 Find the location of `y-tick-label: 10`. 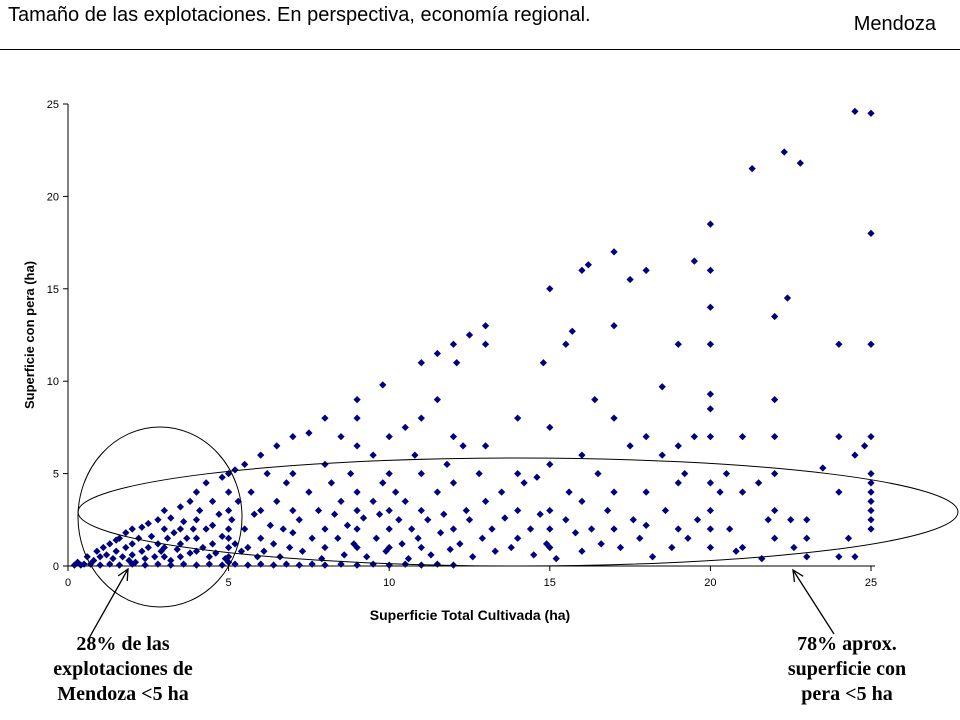

y-tick-label: 10 is located at coordinates (53, 382).